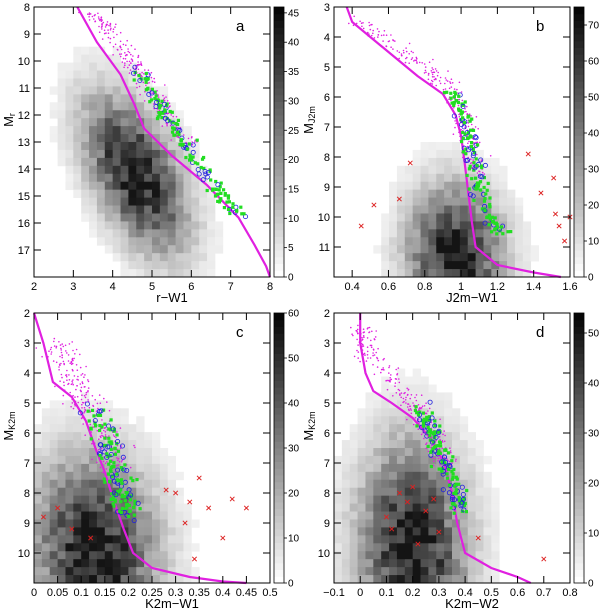 The height and width of the screenshot is (609, 600). I want to click on y-tick-label: 6, so click(327, 98).